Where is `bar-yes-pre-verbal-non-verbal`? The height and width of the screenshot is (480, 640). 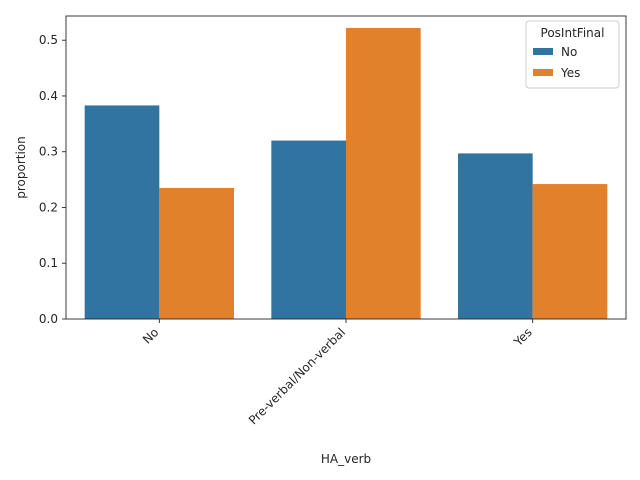 bar-yes-pre-verbal-non-verbal is located at coordinates (383, 173).